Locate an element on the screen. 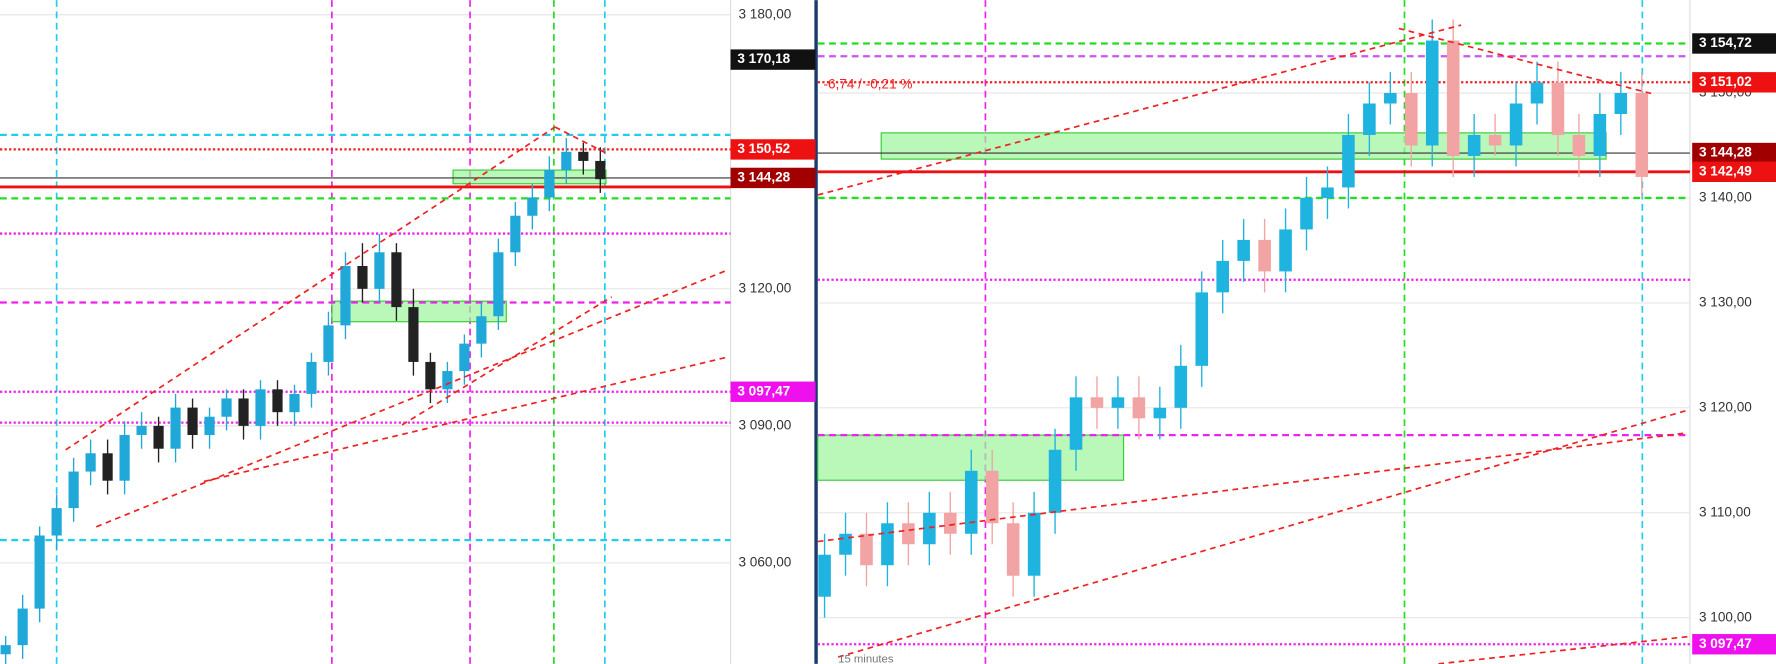  annotation: 15 minutes is located at coordinates (866, 658).